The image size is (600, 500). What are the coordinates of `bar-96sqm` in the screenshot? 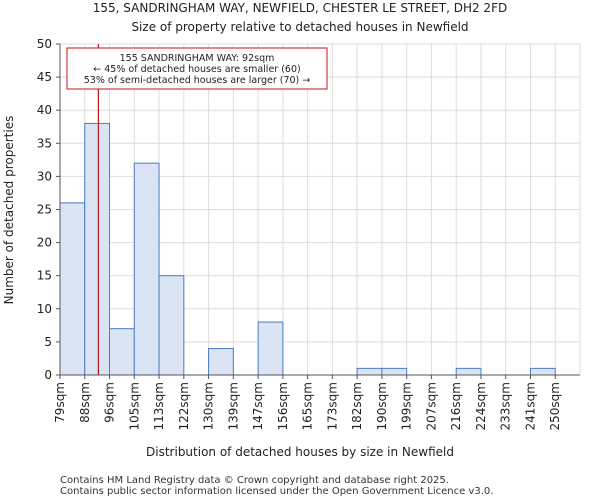 It's located at (122, 352).